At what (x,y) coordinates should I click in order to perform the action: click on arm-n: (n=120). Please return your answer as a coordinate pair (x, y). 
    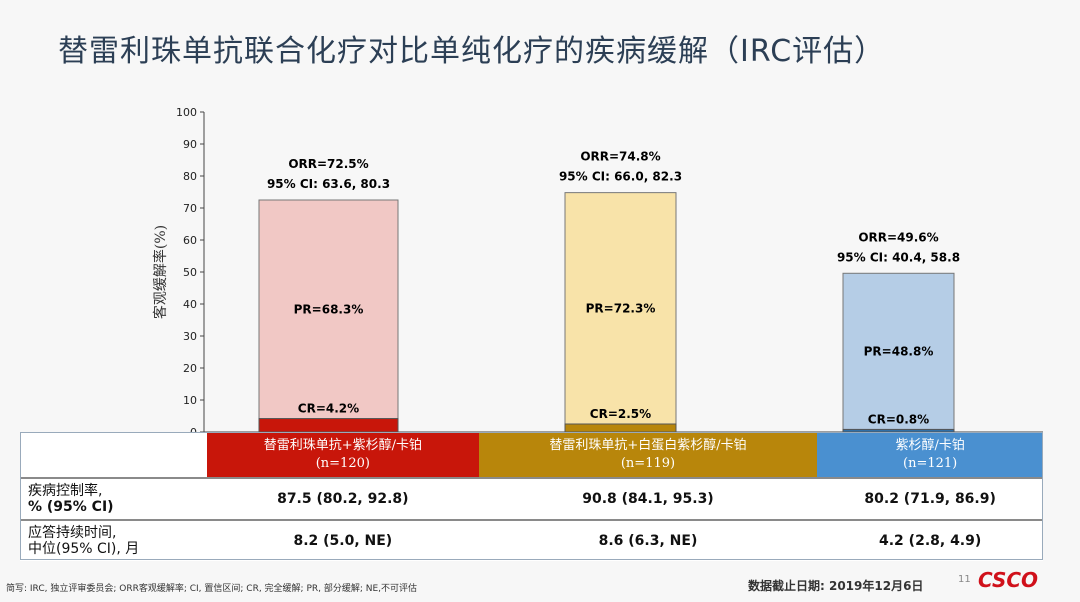
    Looking at the image, I should click on (342, 463).